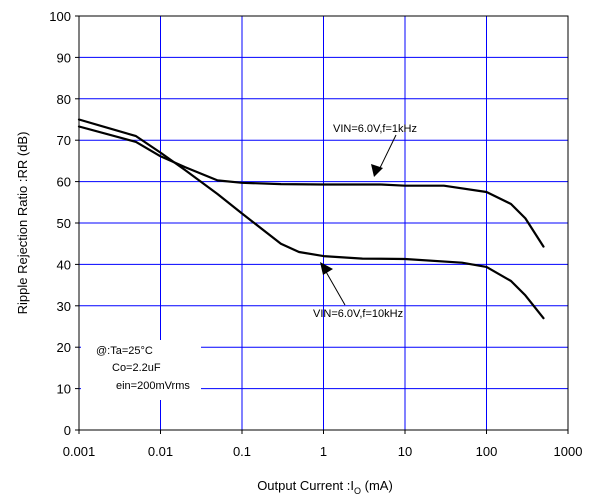 This screenshot has width=601, height=501. What do you see at coordinates (375, 129) in the screenshot?
I see `series-label-1khz: VIN=6.0V,f=1kHz` at bounding box center [375, 129].